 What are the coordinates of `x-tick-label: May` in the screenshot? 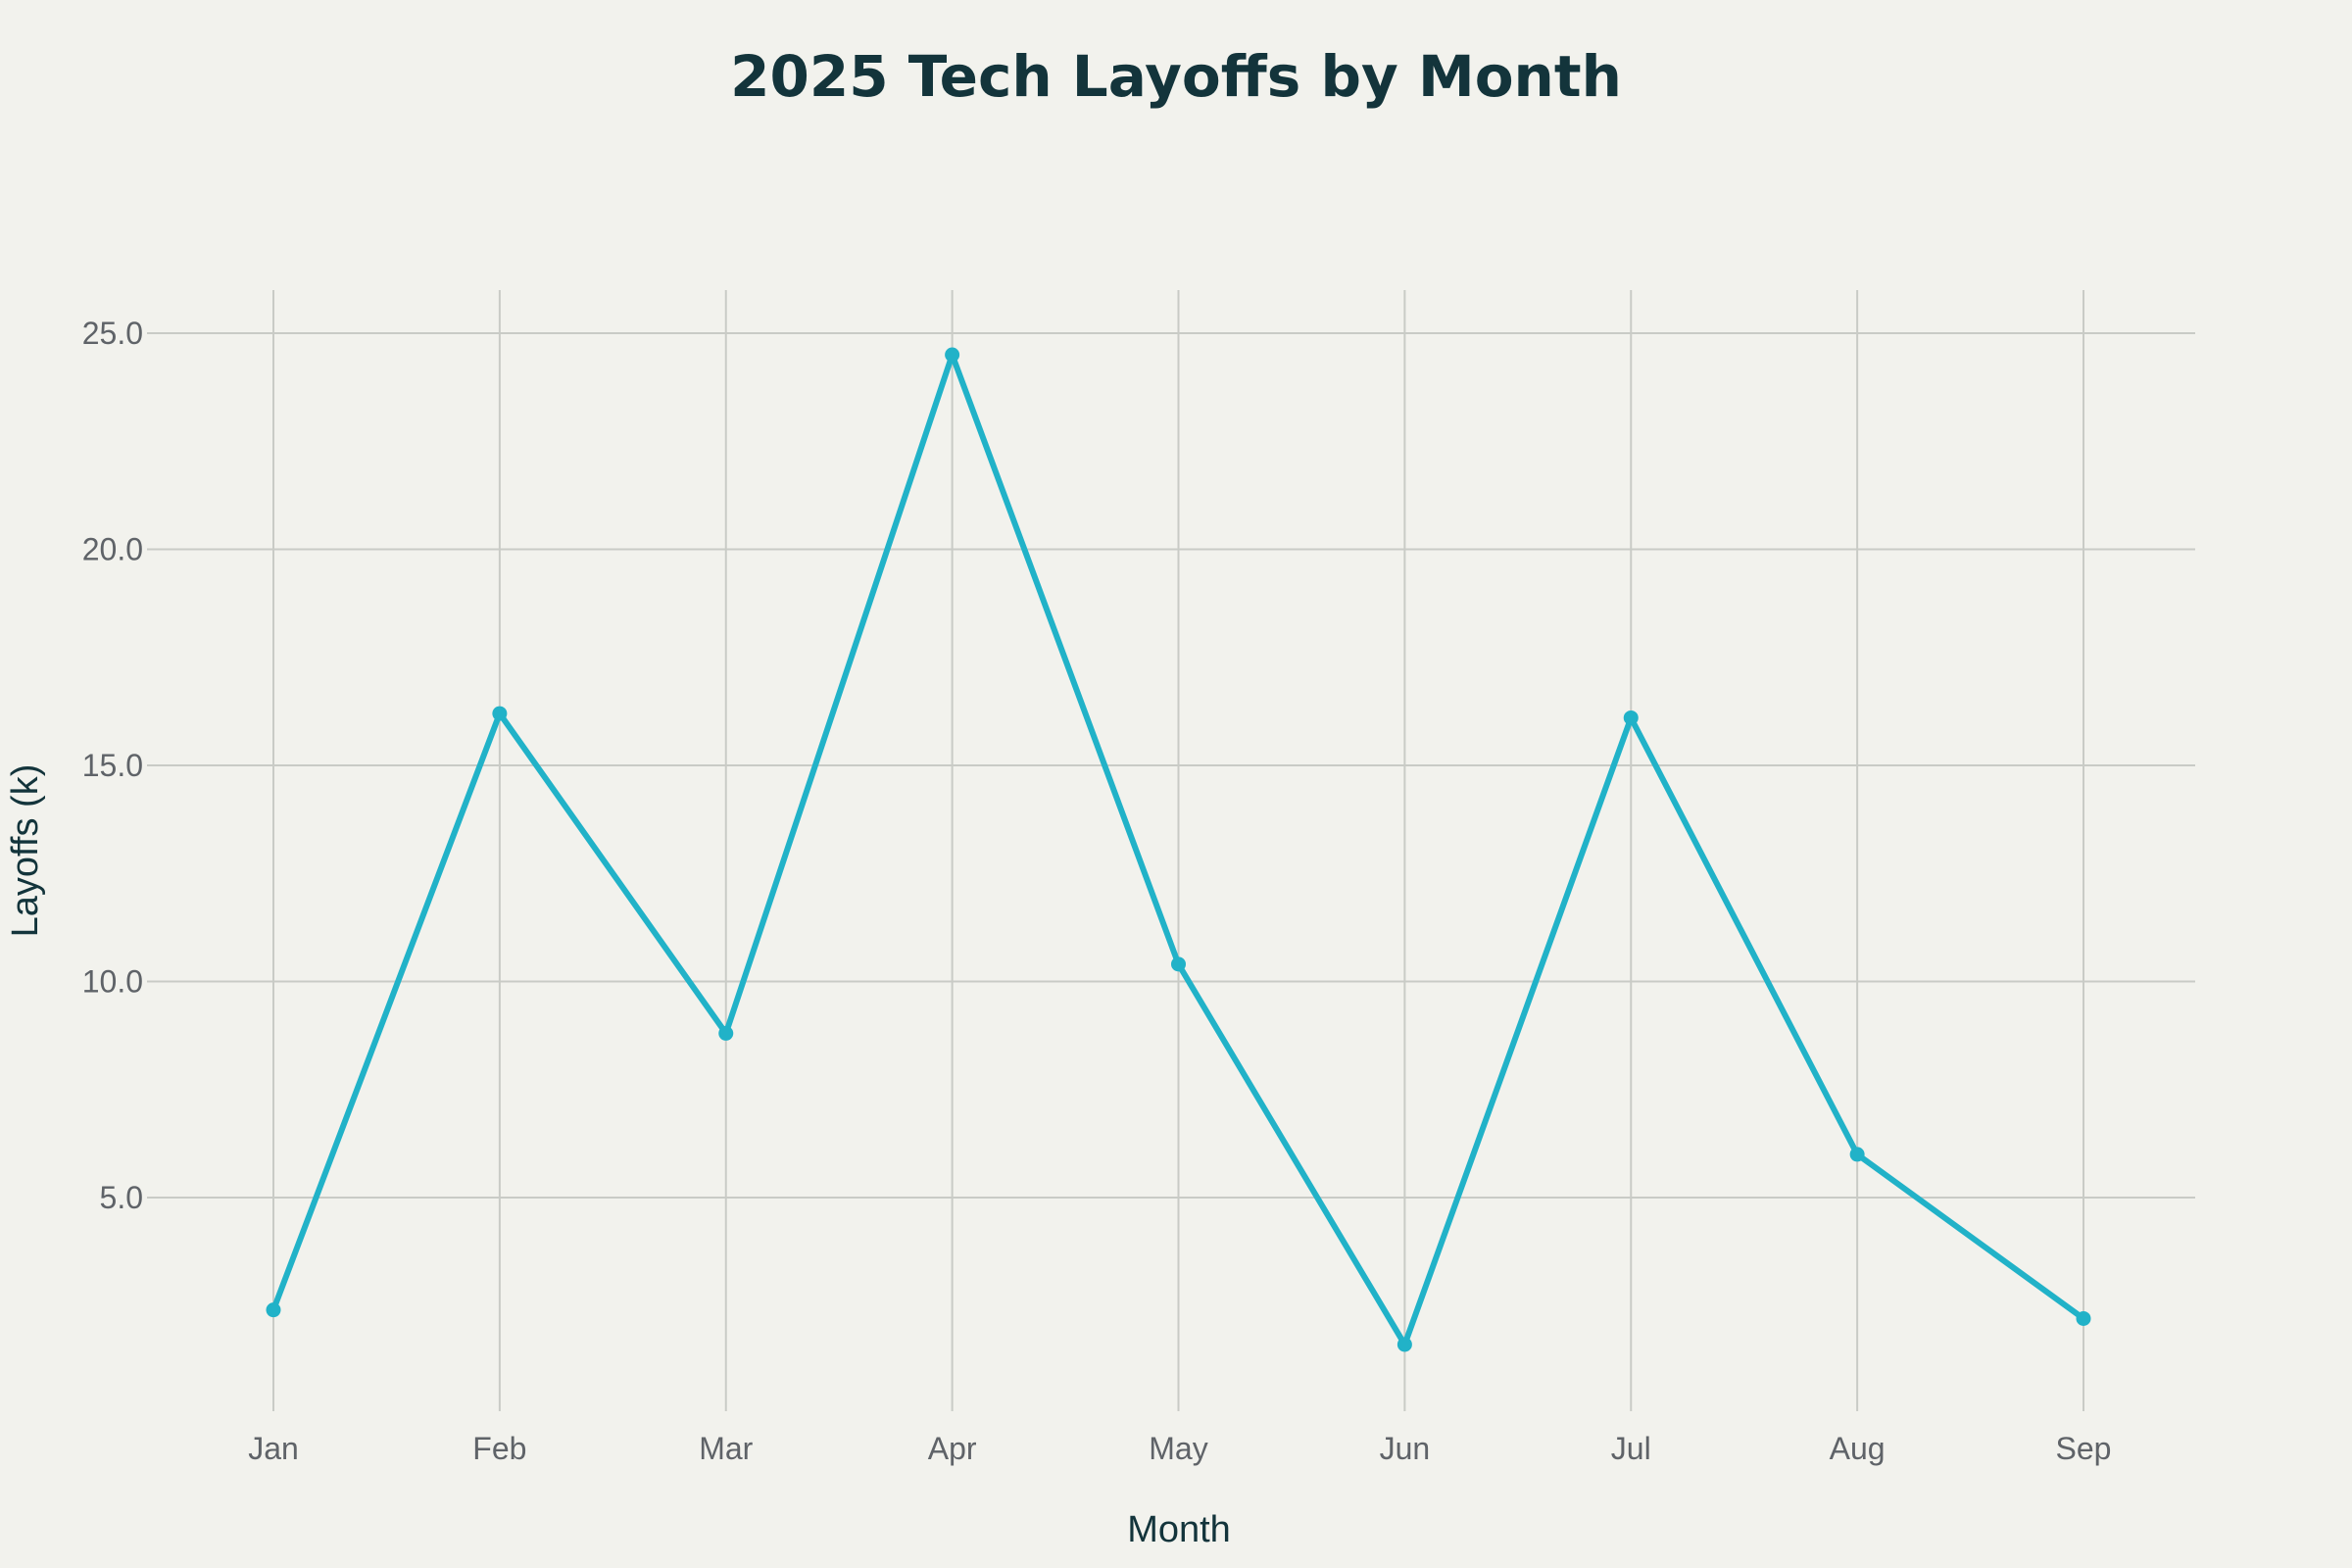 It's located at (1178, 1448).